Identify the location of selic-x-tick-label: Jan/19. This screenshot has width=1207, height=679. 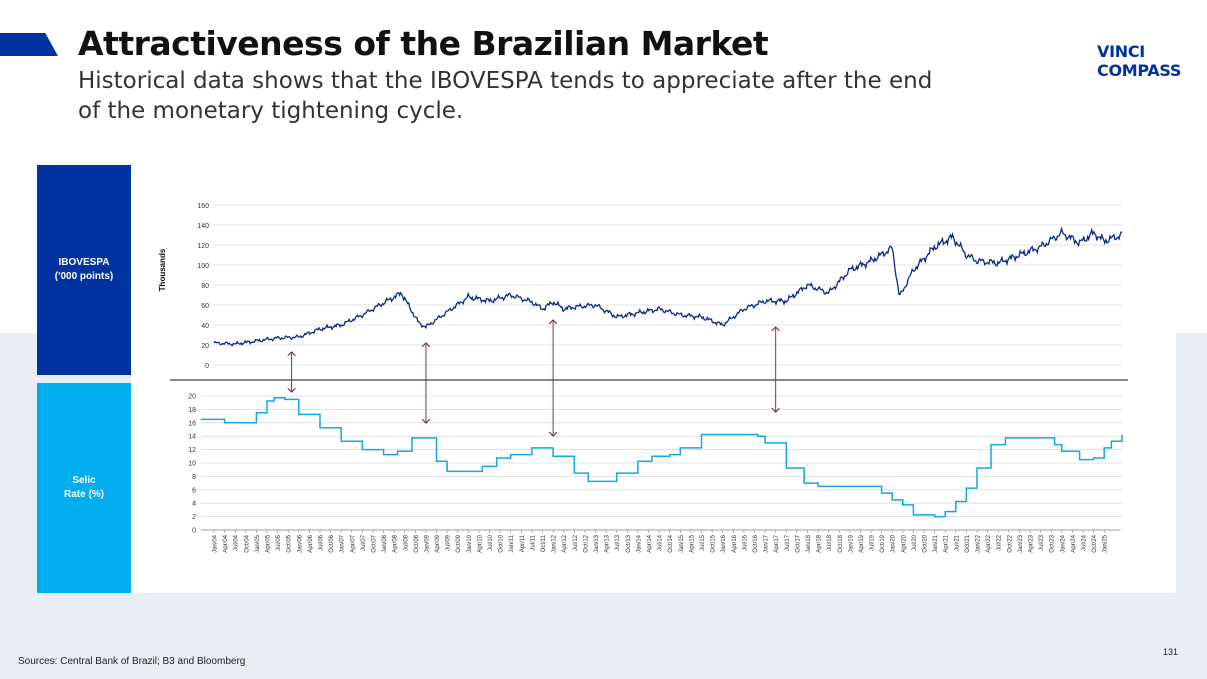
(851, 543).